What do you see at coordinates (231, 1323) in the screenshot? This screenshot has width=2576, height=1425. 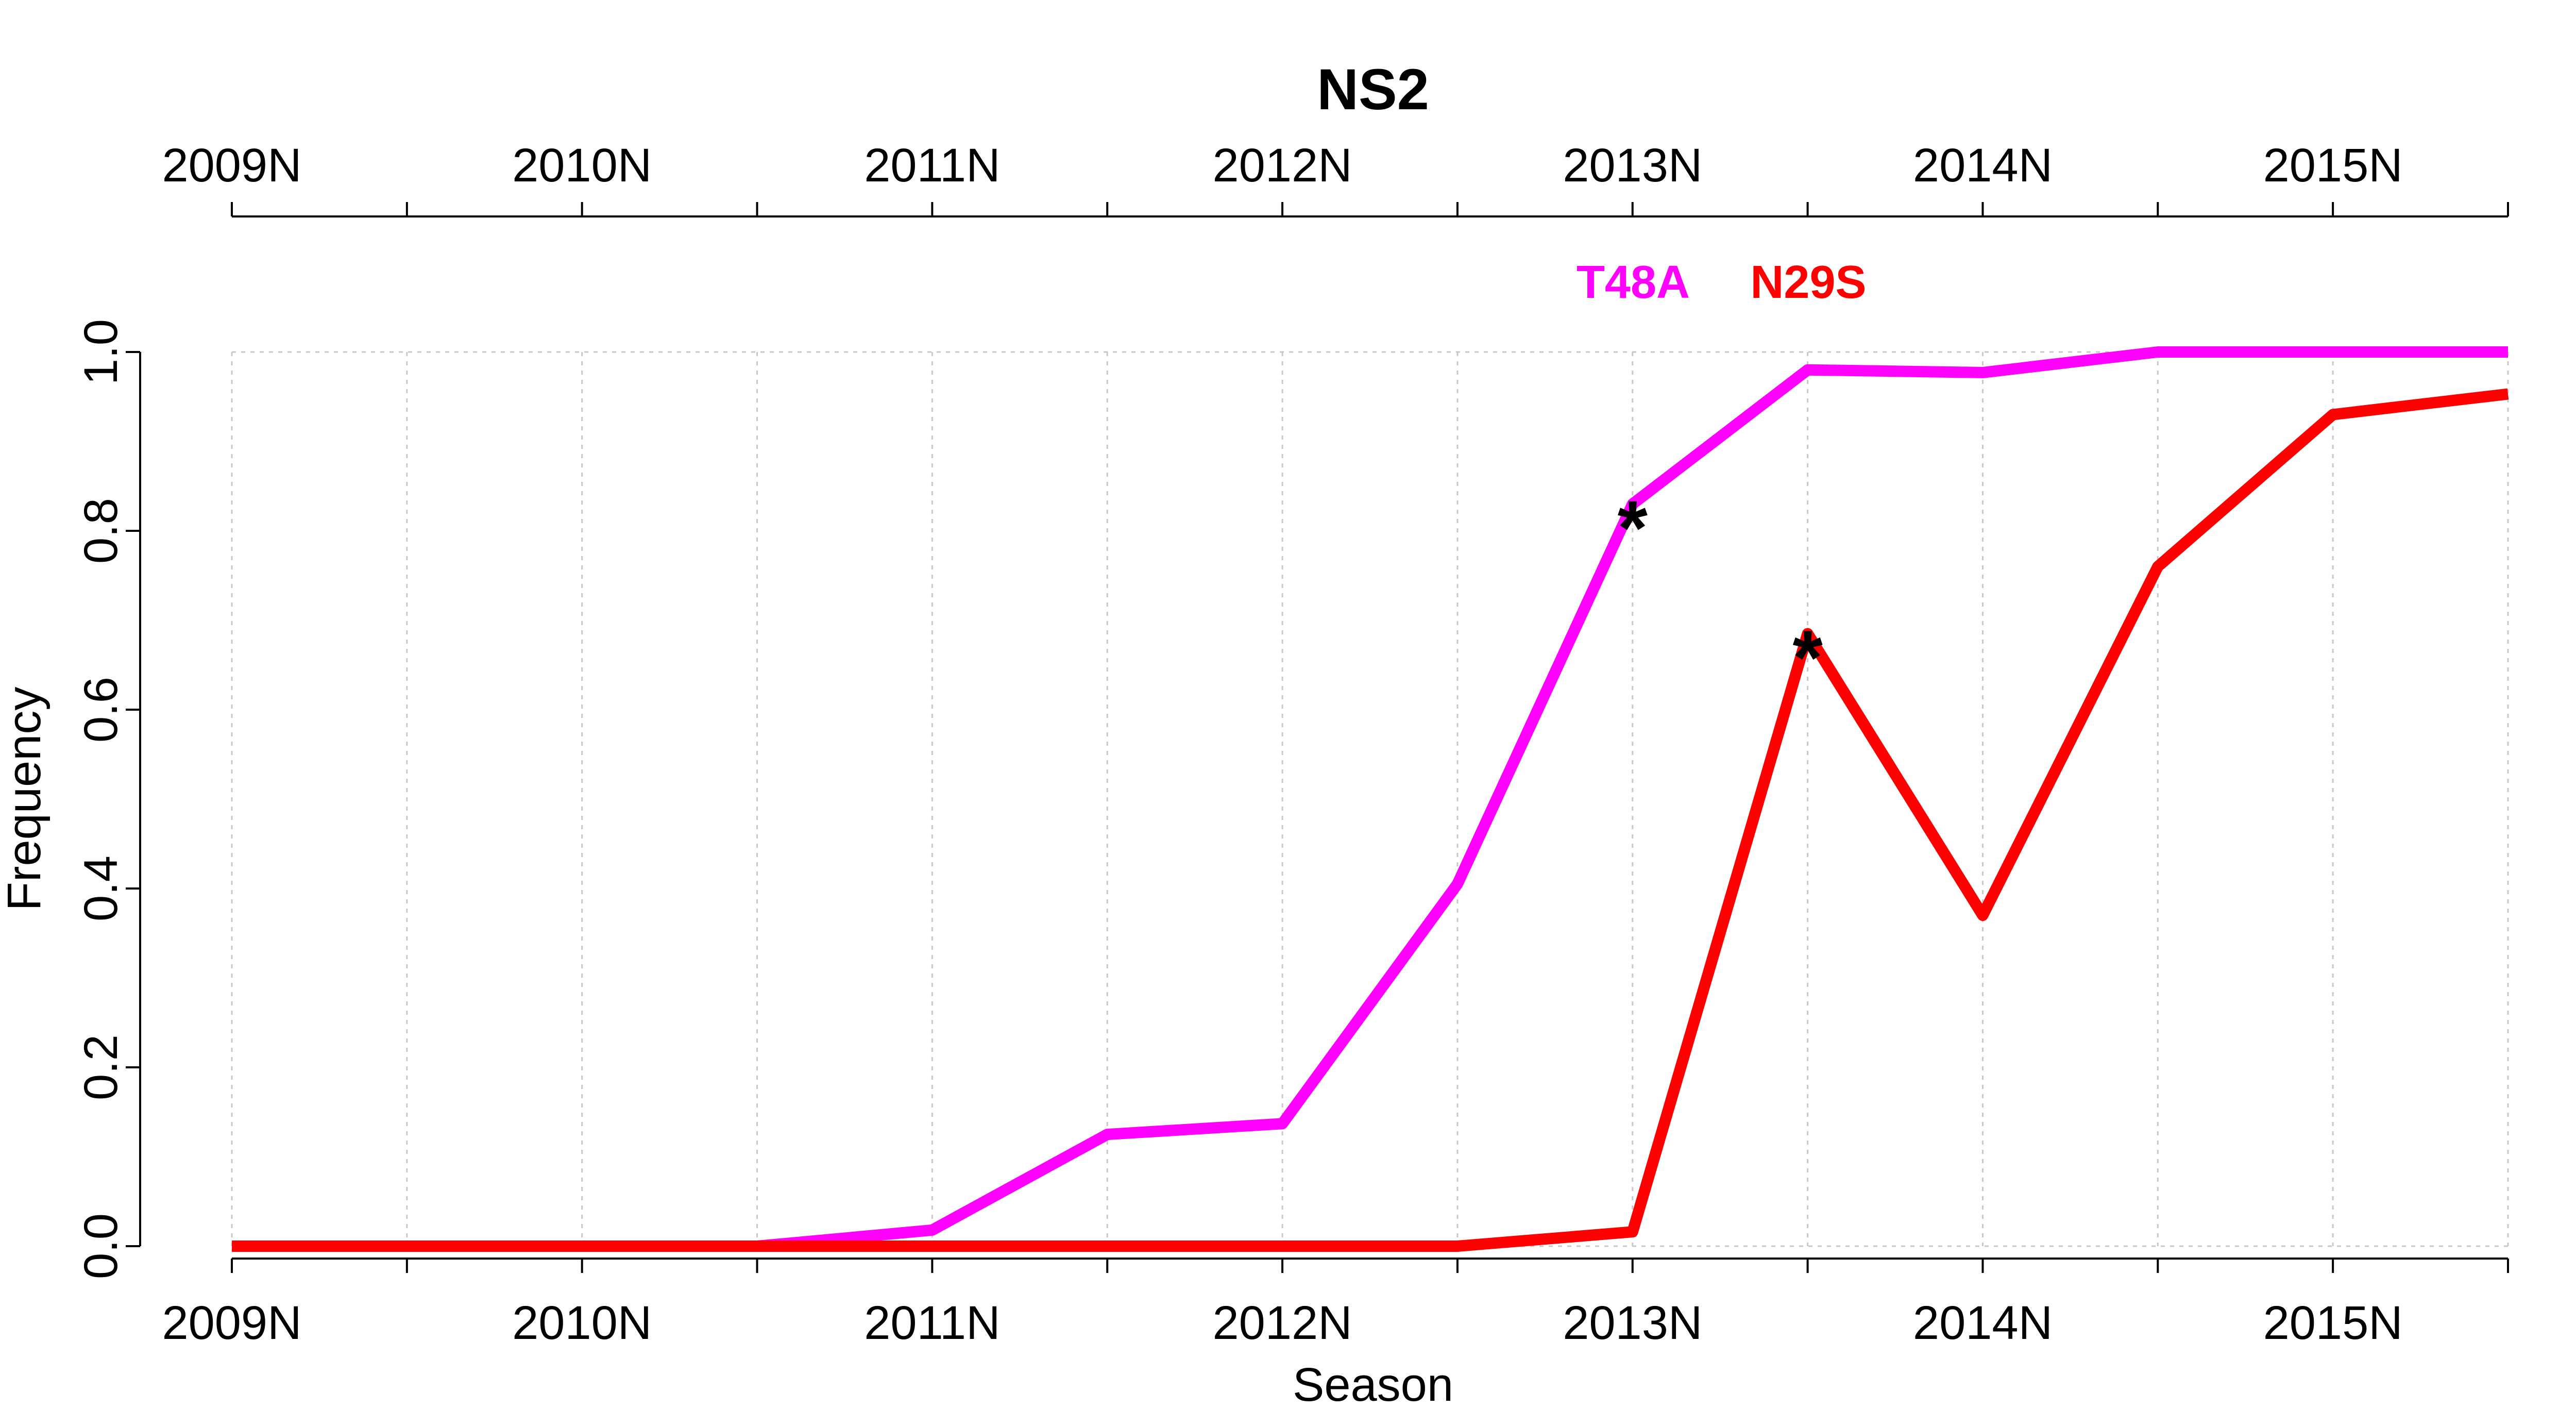 I see `x-tick-label-bottom: 2009N` at bounding box center [231, 1323].